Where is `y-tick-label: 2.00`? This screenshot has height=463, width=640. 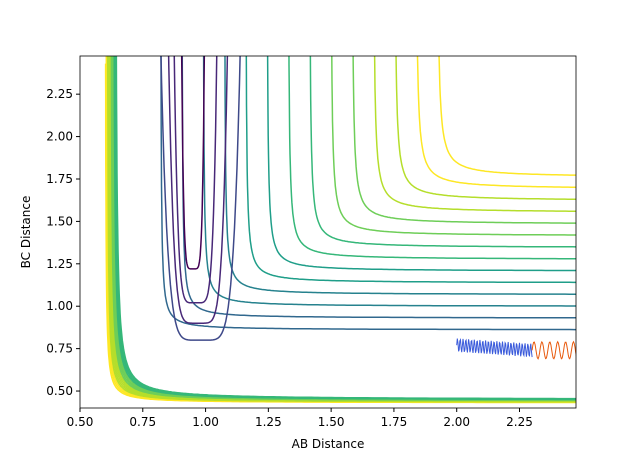
y-tick-label: 2.00 is located at coordinates (59, 137).